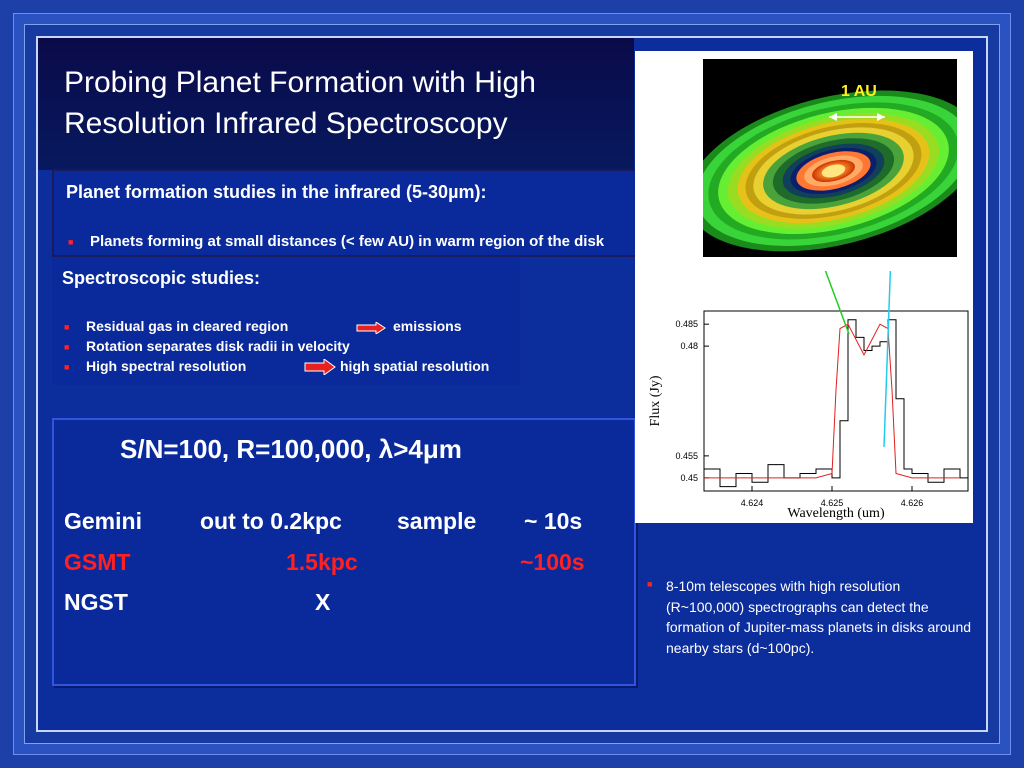 The width and height of the screenshot is (1024, 768). What do you see at coordinates (103, 521) in the screenshot?
I see `gemini-name: Gemini` at bounding box center [103, 521].